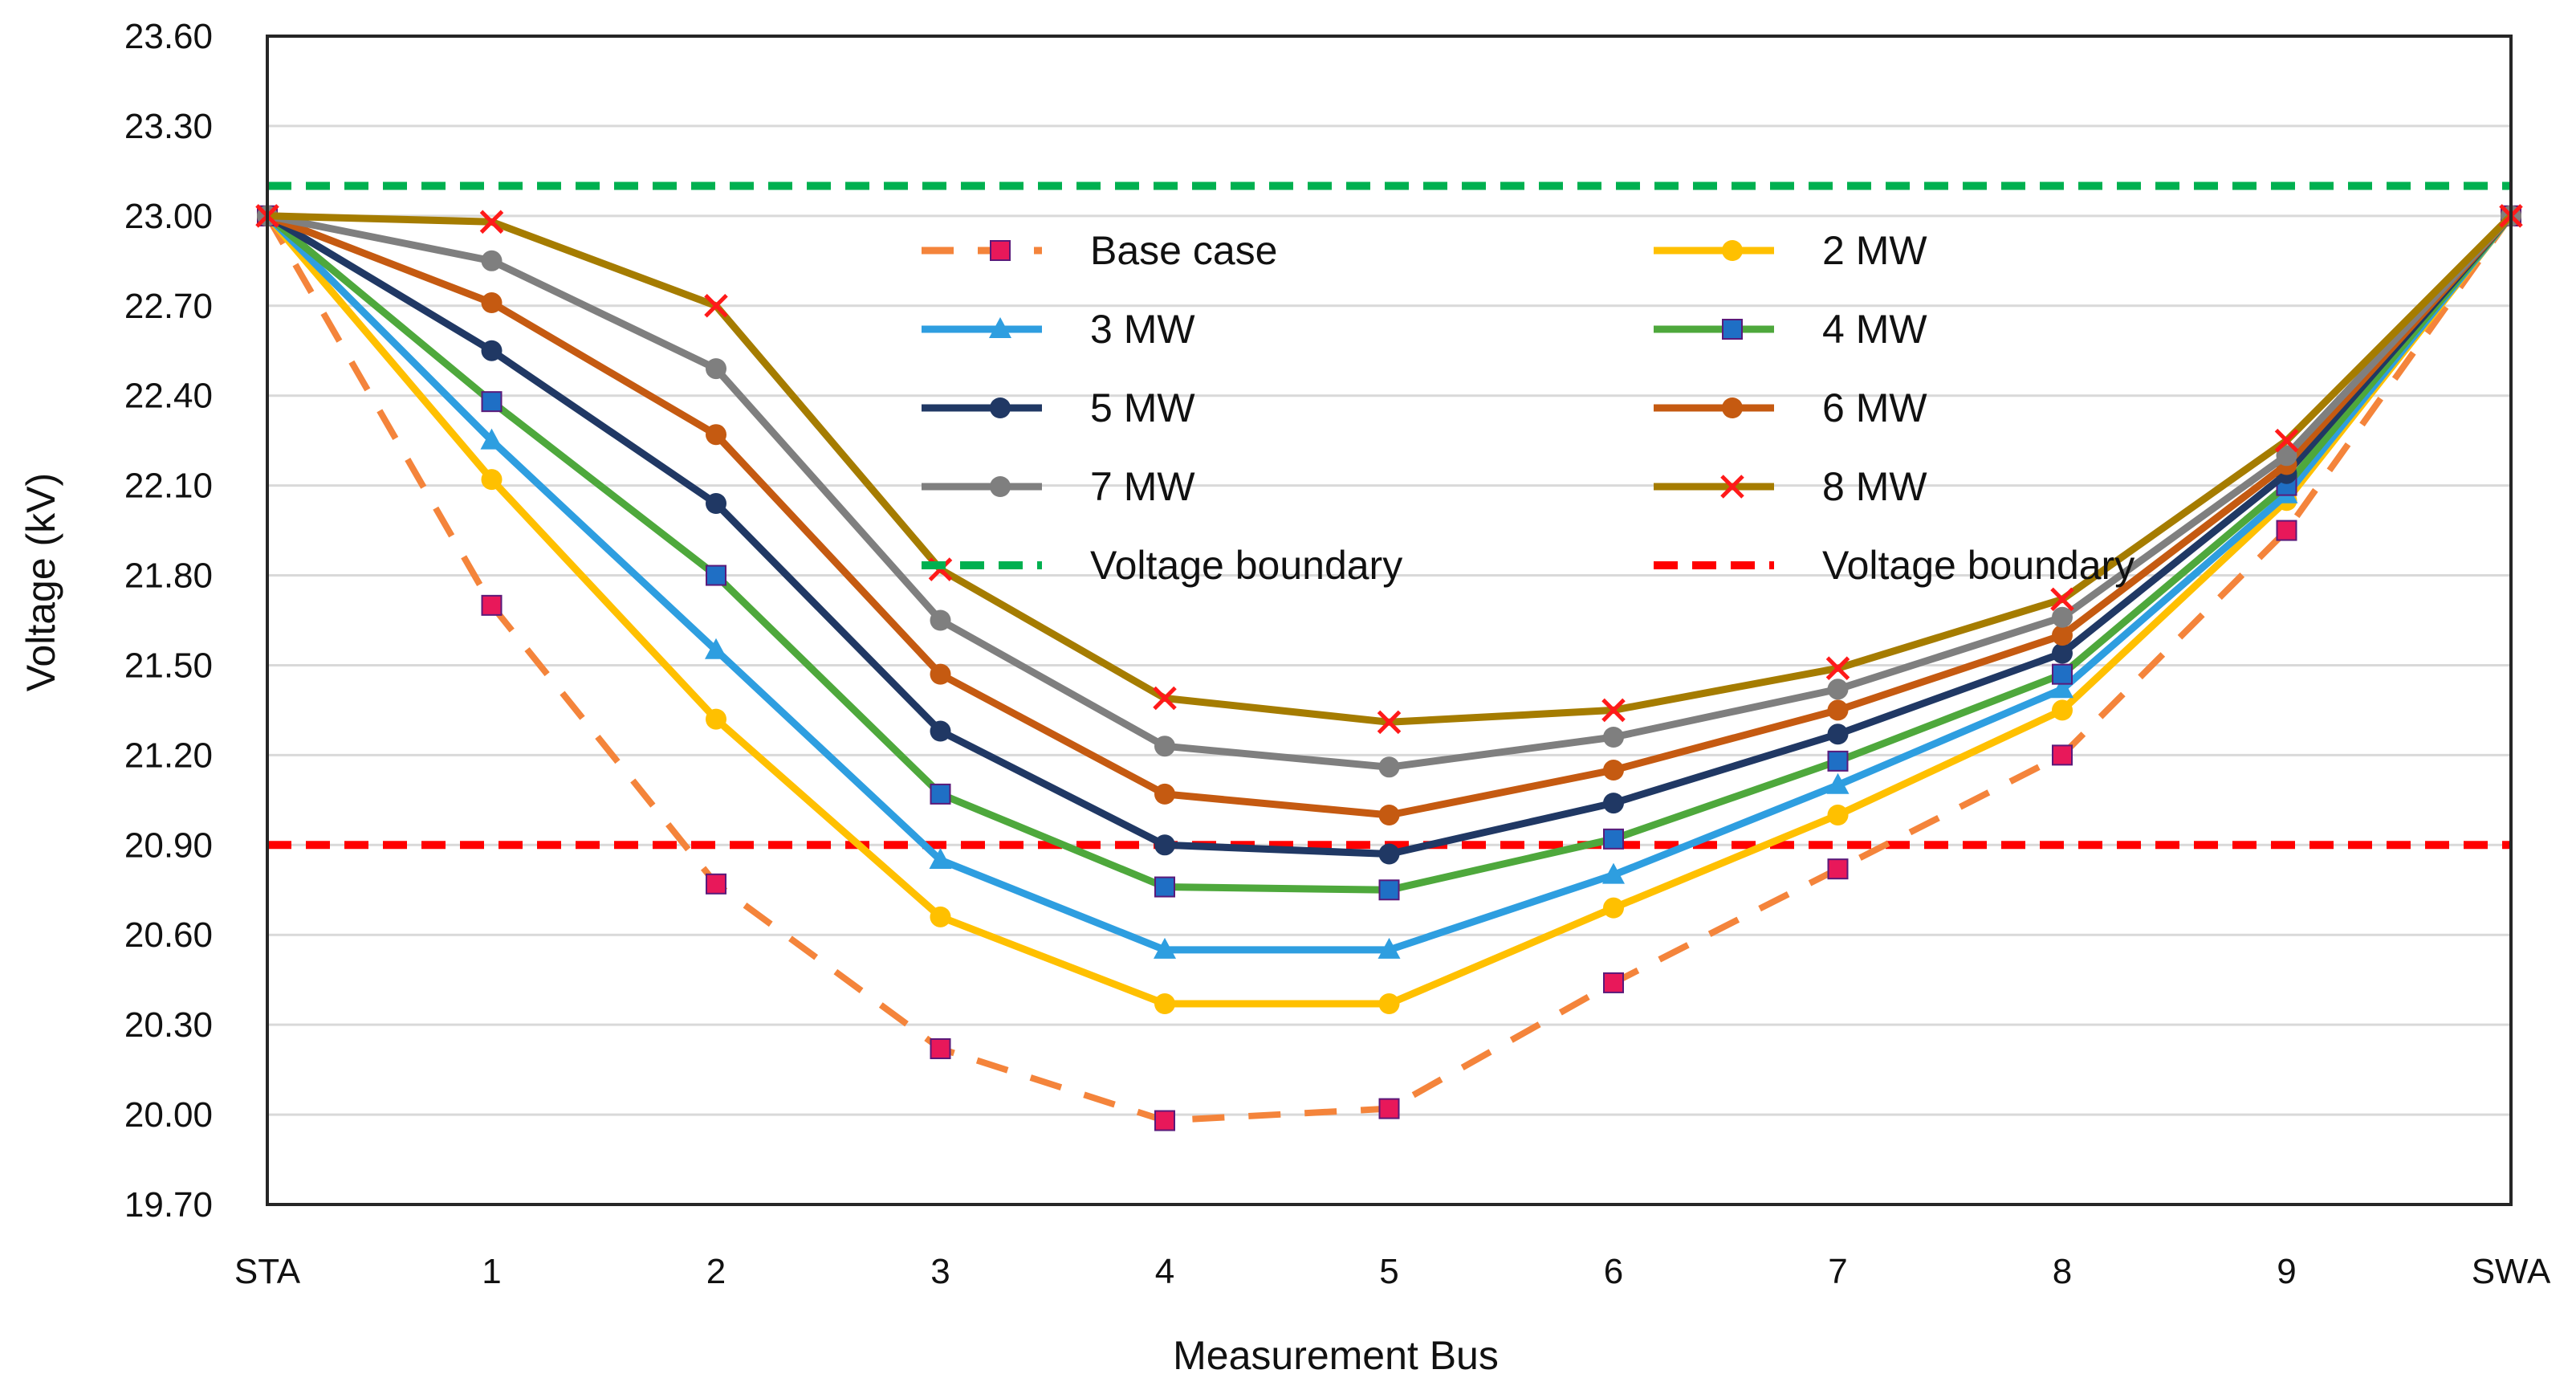 Image resolution: width=2576 pixels, height=1394 pixels. What do you see at coordinates (1875, 408) in the screenshot?
I see `legend-label: 6 MW` at bounding box center [1875, 408].